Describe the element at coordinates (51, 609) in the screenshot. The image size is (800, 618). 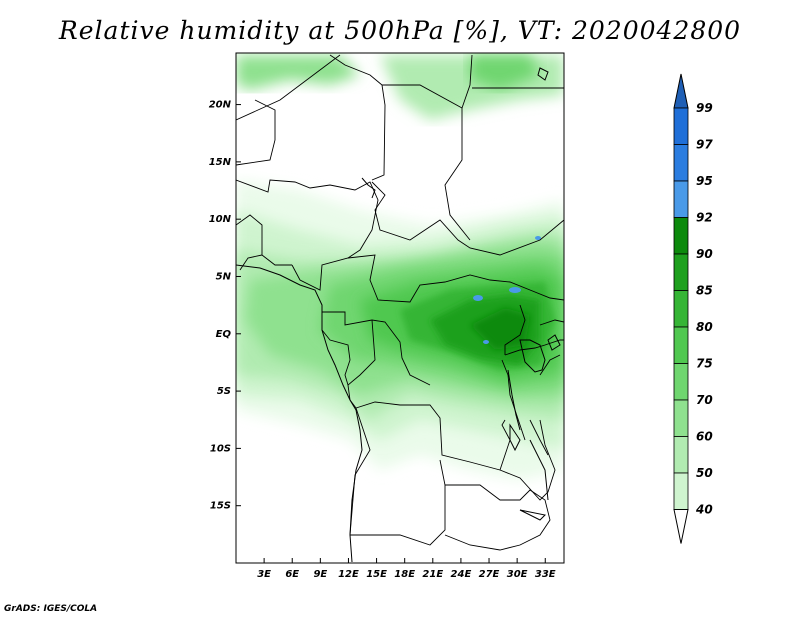
I see `credit-label: GrADS: IGES/COLA` at that location.